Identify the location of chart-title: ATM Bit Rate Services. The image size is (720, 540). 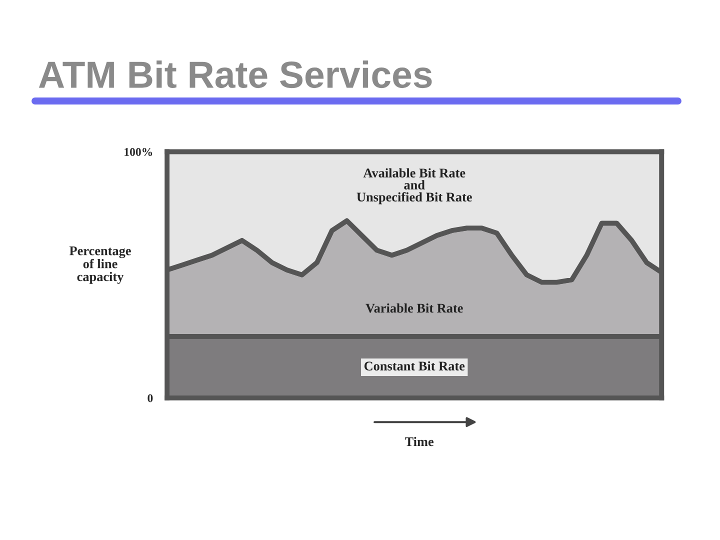
(235, 74).